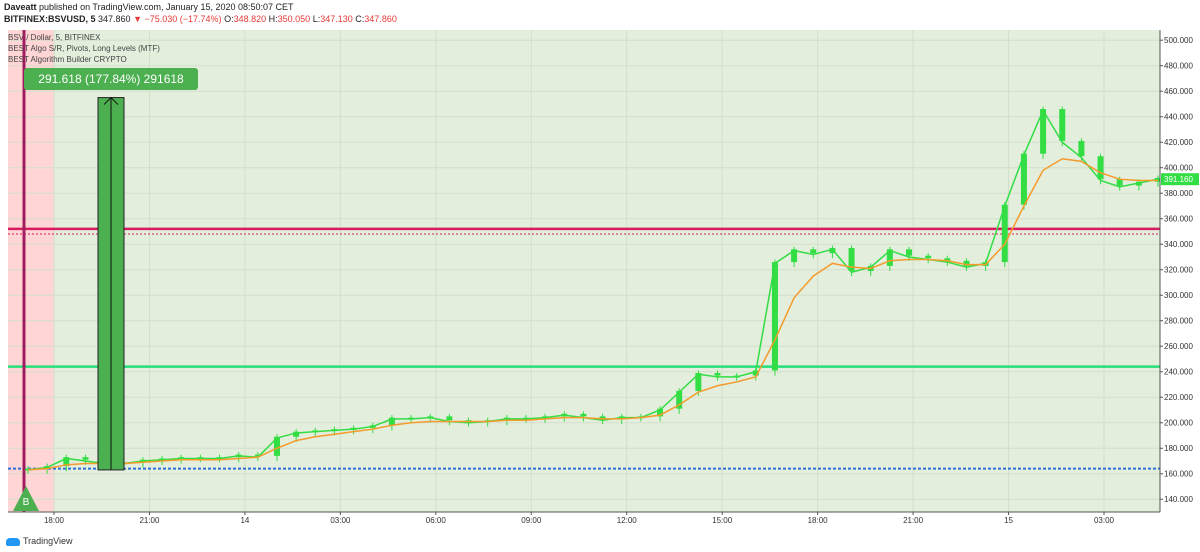  What do you see at coordinates (1178, 244) in the screenshot?
I see `y-tick-label: 340.000` at bounding box center [1178, 244].